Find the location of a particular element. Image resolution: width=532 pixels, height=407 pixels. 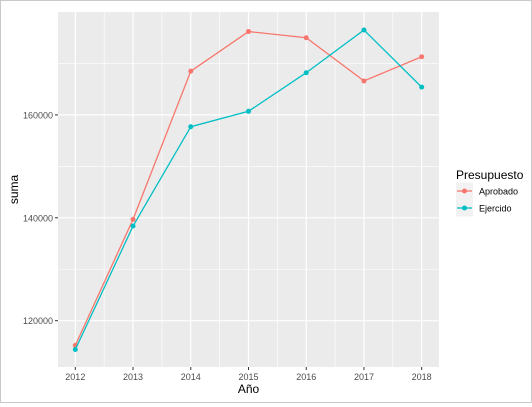

legend-label: Aprobado is located at coordinates (498, 192).